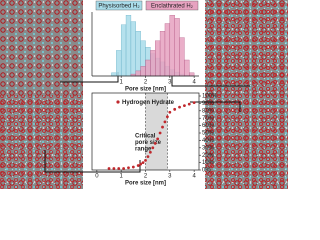  I want to click on legend-label: Hydrogen Hydrate, so click(148, 103).